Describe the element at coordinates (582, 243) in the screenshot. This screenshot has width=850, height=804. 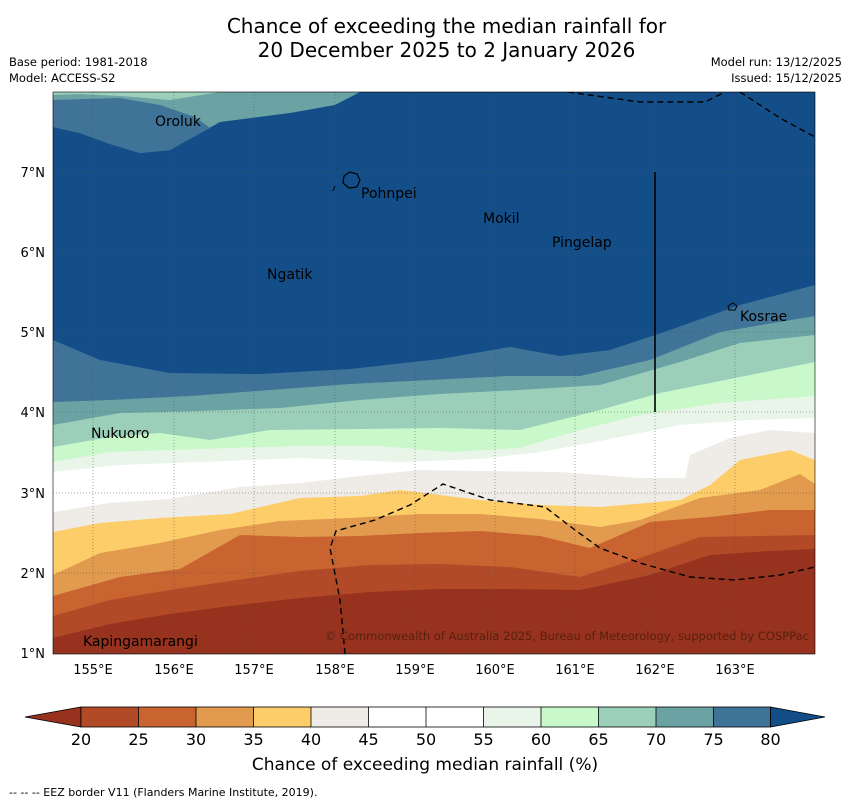
I see `place-label: Pingelap` at that location.